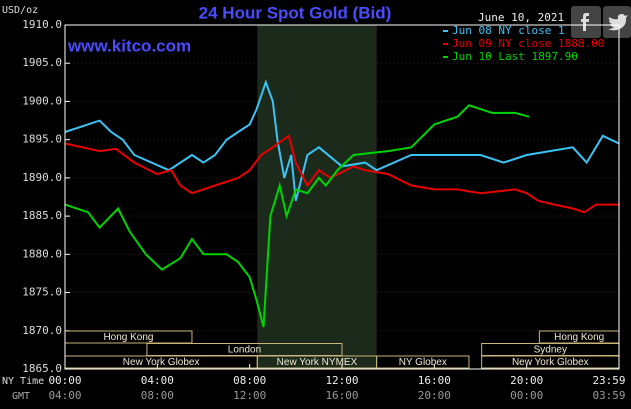 This screenshot has width=631, height=409. Describe the element at coordinates (341, 395) in the screenshot. I see `gmt-label: 16:00` at that location.